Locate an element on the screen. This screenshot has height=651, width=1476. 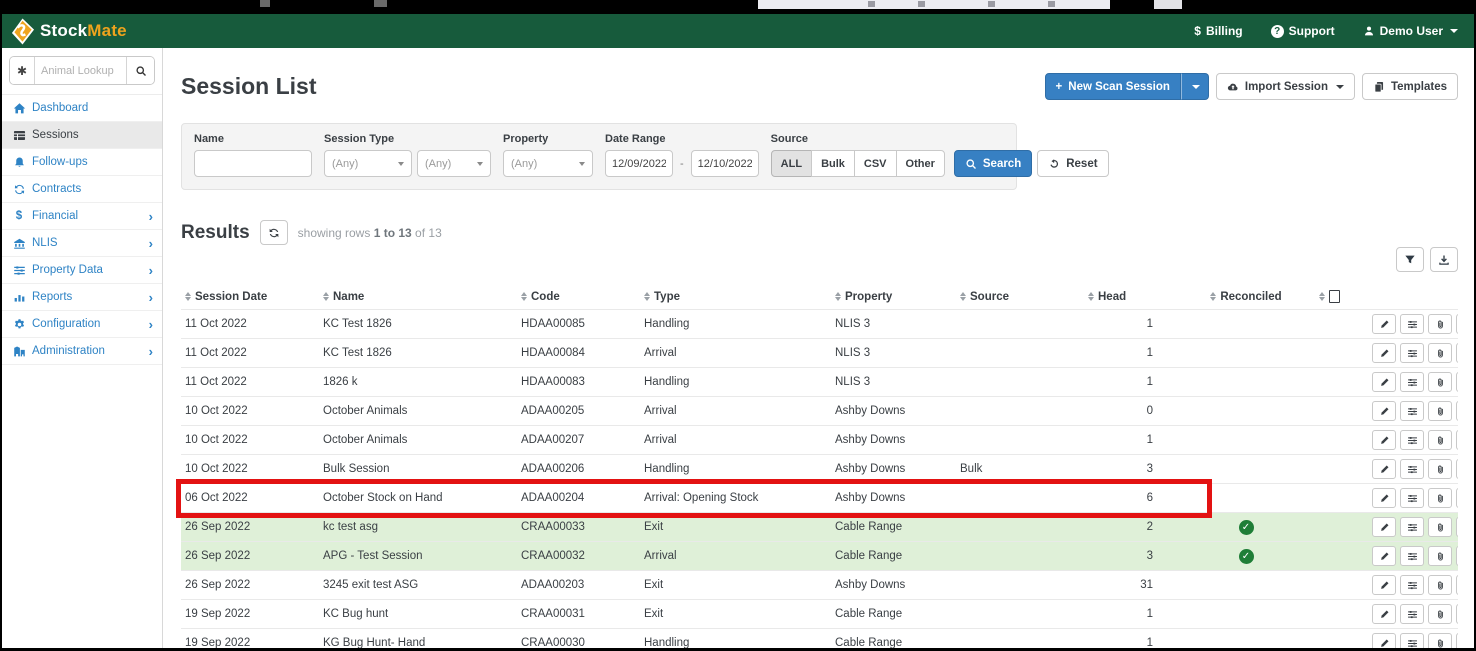
column-header-session-date: Session Date is located at coordinates (250, 297).